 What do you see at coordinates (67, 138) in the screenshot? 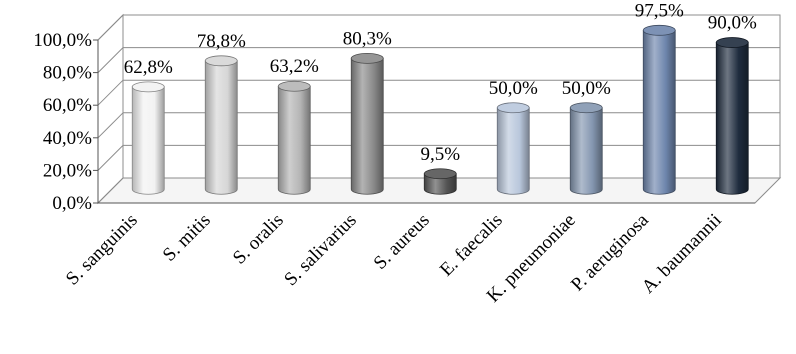
I see `y-tick-label: 40,0%` at bounding box center [67, 138].